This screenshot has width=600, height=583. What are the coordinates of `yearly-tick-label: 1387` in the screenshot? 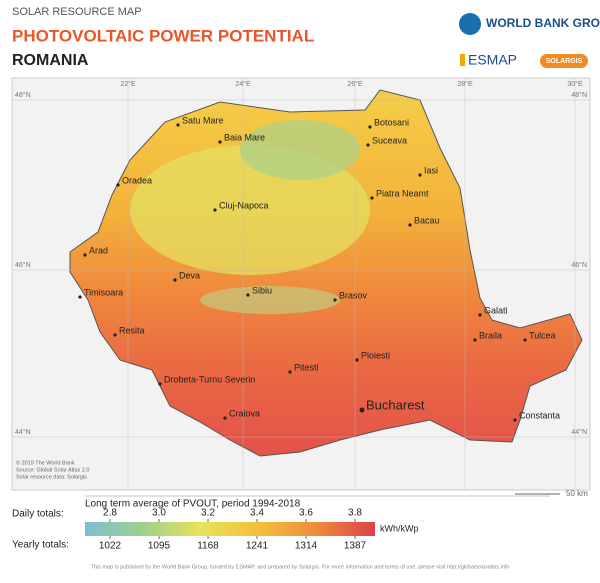 It's located at (355, 546).